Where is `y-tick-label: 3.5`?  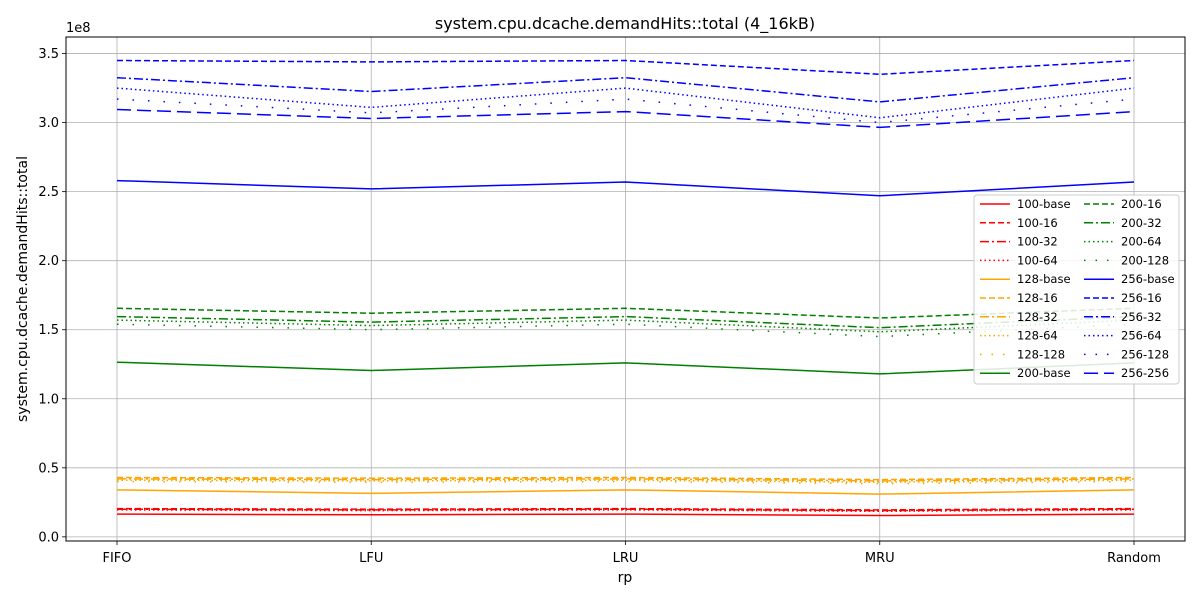 y-tick-label: 3.5 is located at coordinates (48, 54).